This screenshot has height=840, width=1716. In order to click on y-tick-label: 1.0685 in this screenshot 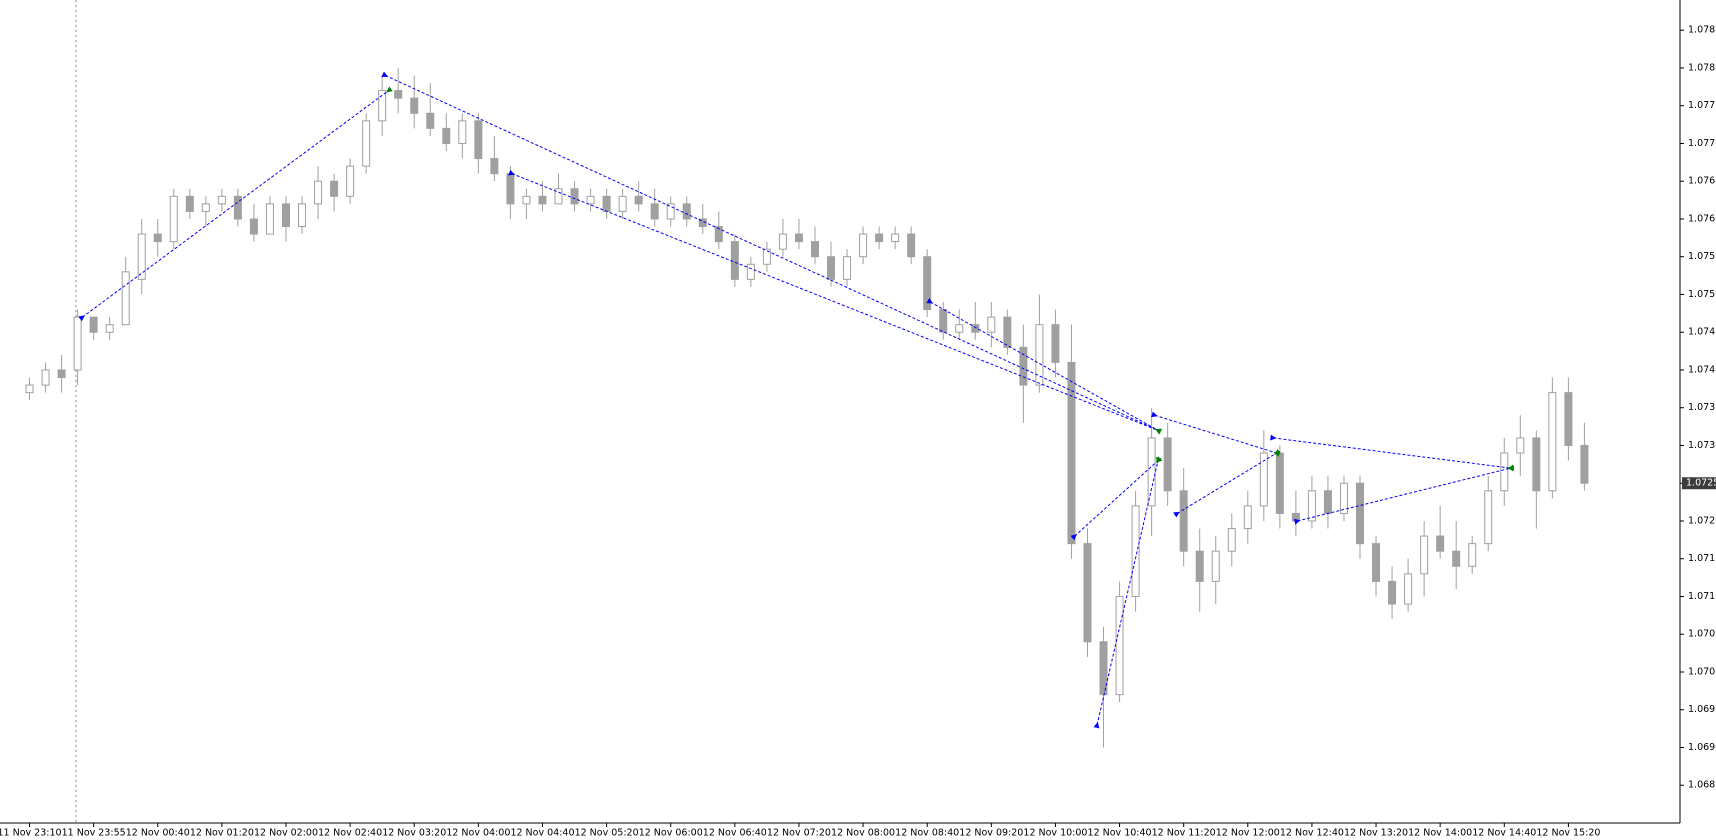, I will do `click(1702, 785)`.